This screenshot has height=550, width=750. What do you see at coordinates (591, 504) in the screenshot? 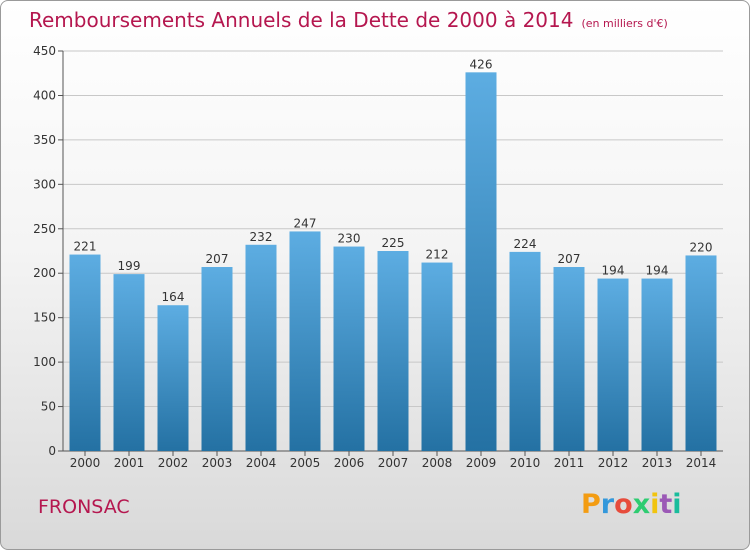
I see `brand-letter: P` at bounding box center [591, 504].